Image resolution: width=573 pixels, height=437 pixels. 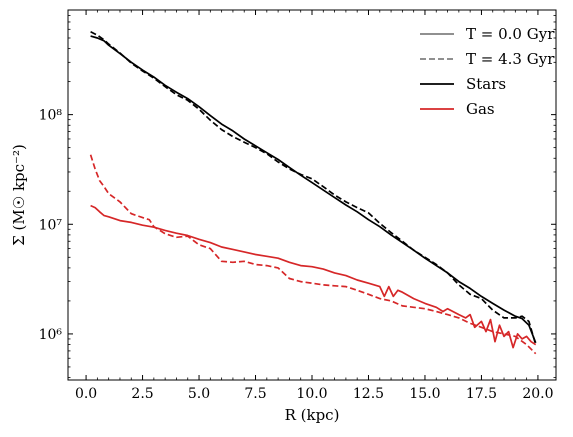 What do you see at coordinates (142, 394) in the screenshot?
I see `x-tick-label: 2.5` at bounding box center [142, 394].